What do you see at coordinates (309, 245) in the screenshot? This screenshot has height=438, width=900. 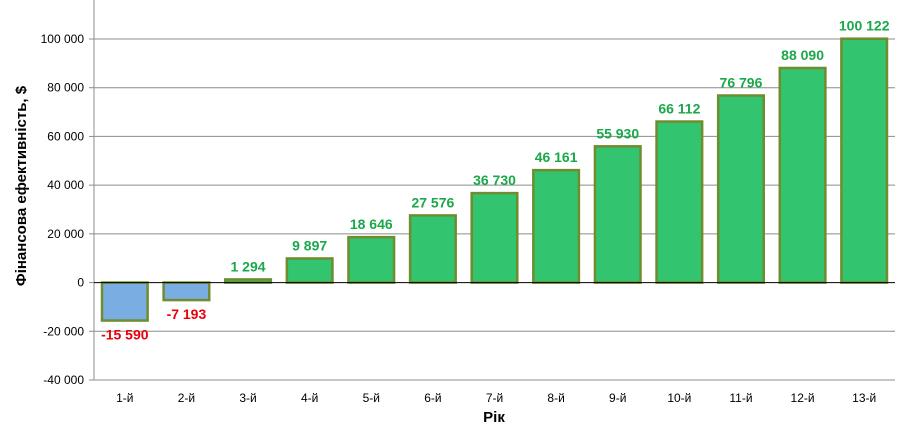 I see `data-label: 9 897` at bounding box center [309, 245].